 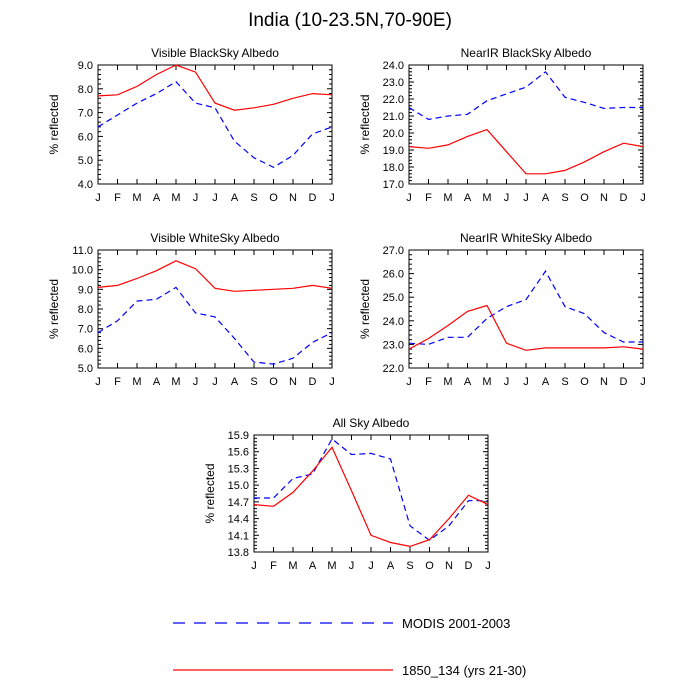 What do you see at coordinates (393, 117) in the screenshot?
I see `y-tick-label: 21.0` at bounding box center [393, 117].